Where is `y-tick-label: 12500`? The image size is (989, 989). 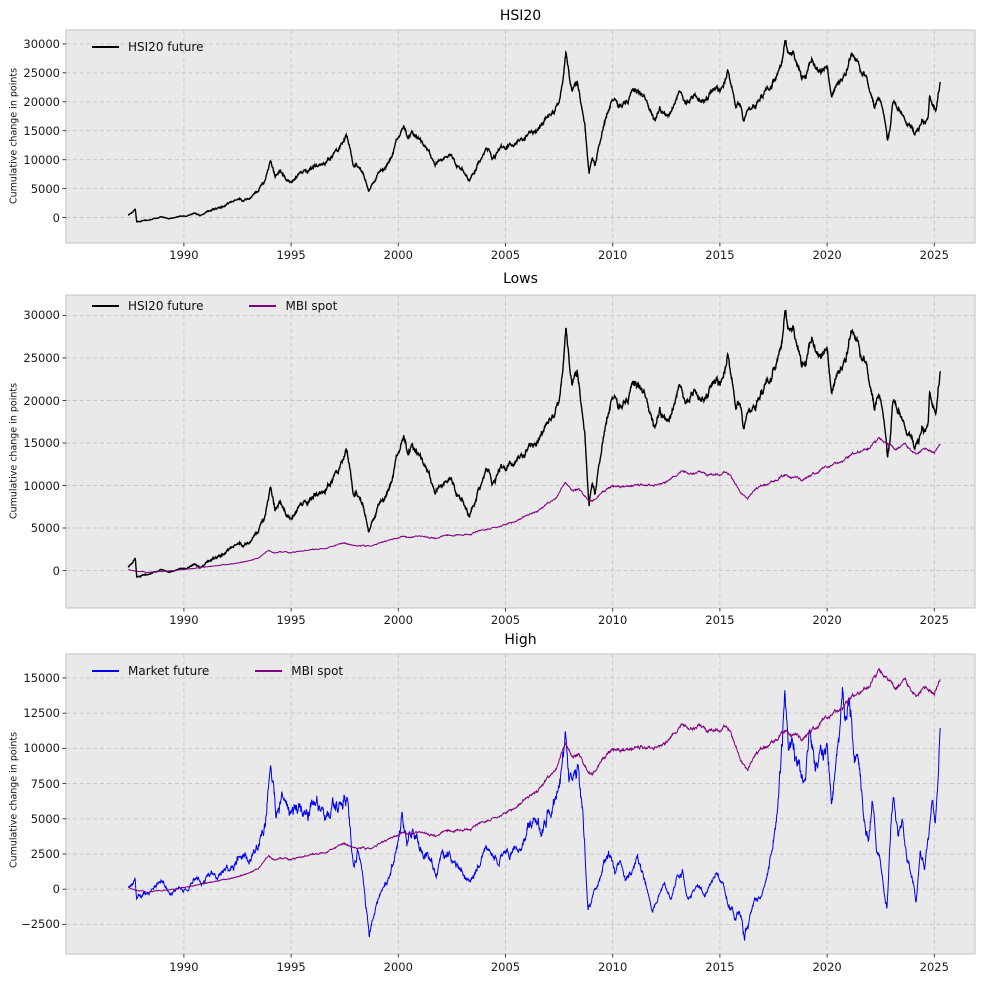 y-tick-label: 12500 is located at coordinates (41, 713).